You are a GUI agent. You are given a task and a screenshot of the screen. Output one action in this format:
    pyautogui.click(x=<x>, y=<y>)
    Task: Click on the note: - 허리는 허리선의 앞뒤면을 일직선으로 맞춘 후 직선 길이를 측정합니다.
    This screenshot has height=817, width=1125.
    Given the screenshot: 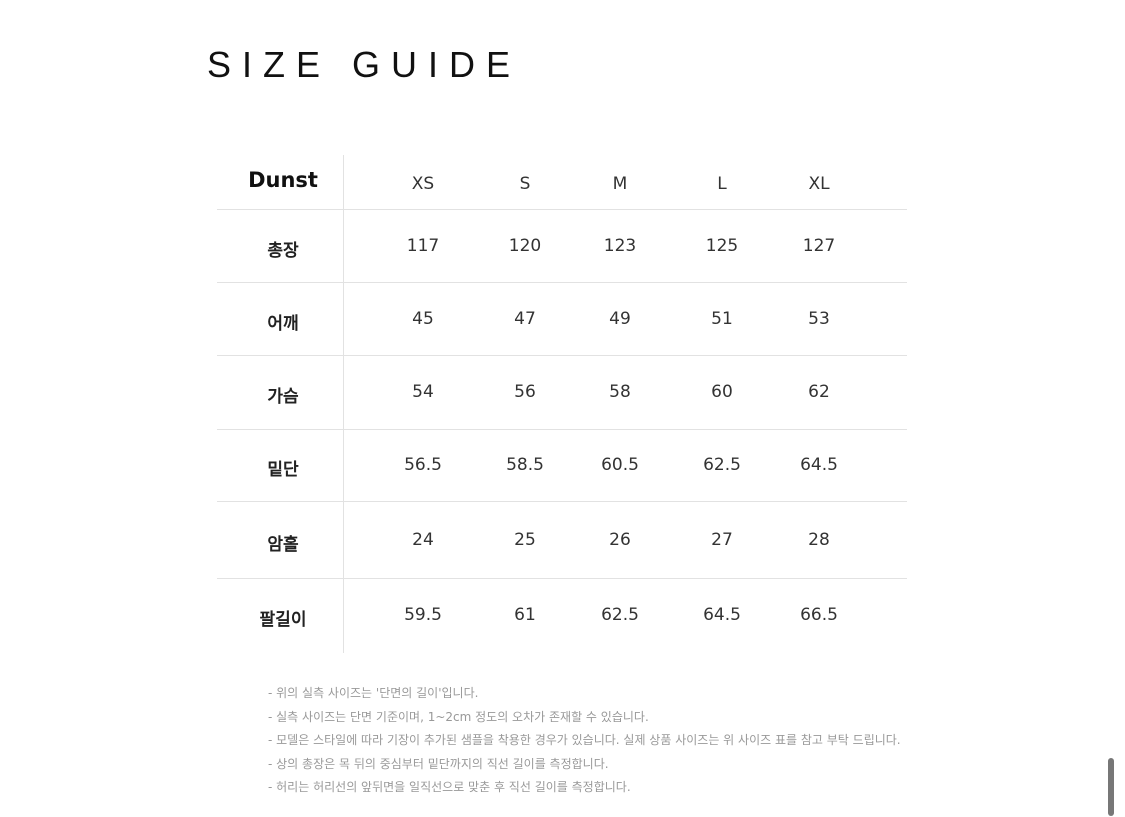 What is the action you would take?
    pyautogui.click(x=449, y=787)
    